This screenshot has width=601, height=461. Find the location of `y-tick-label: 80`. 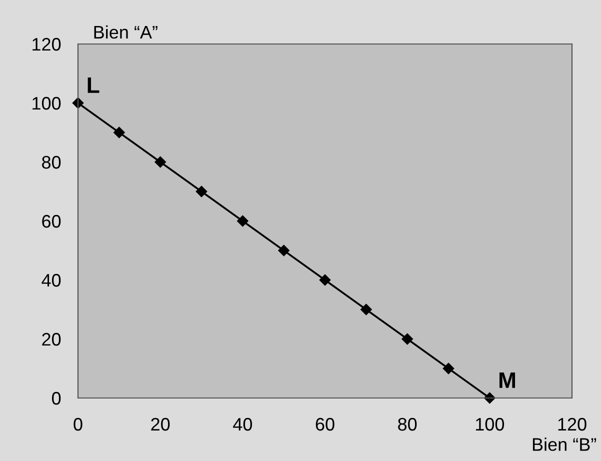

y-tick-label: 80 is located at coordinates (51, 162).